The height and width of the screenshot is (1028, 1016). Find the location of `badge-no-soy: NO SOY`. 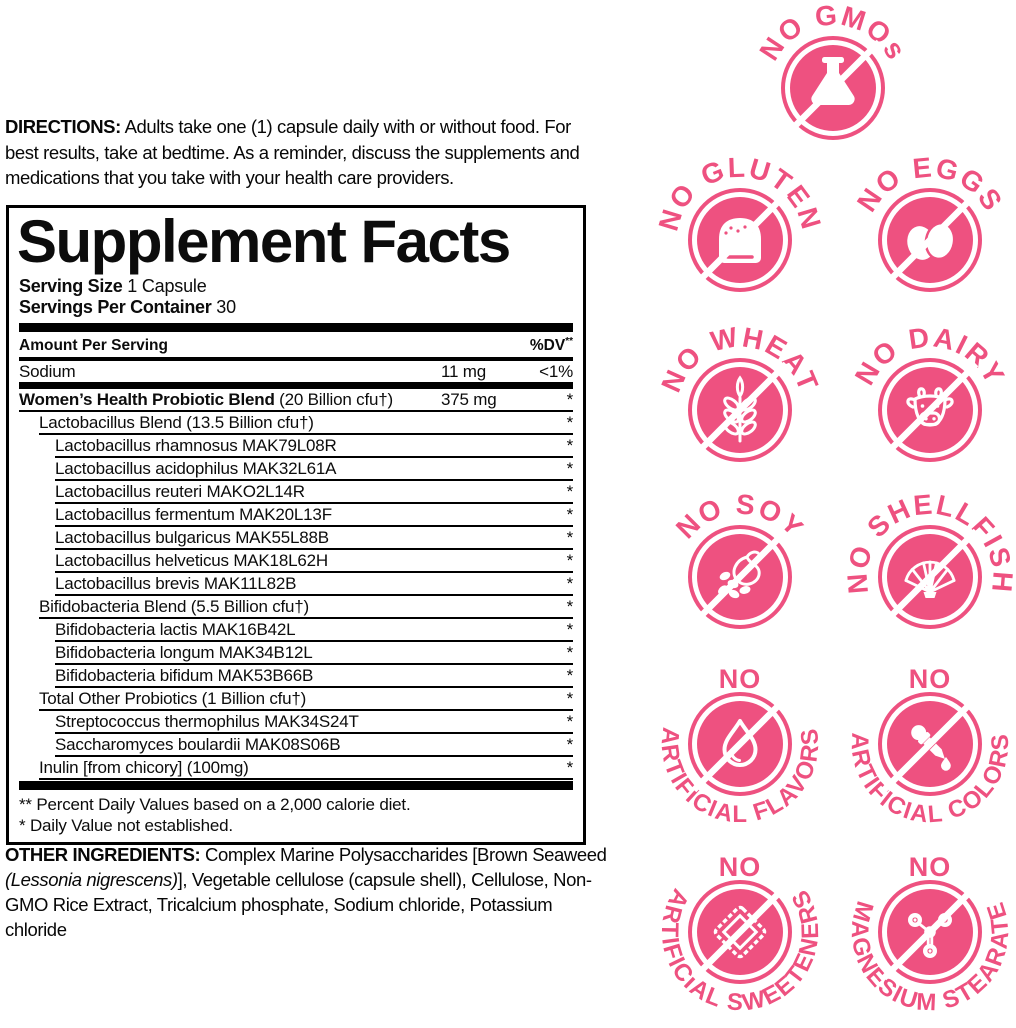

badge-no-soy: NO SOY is located at coordinates (740, 563).